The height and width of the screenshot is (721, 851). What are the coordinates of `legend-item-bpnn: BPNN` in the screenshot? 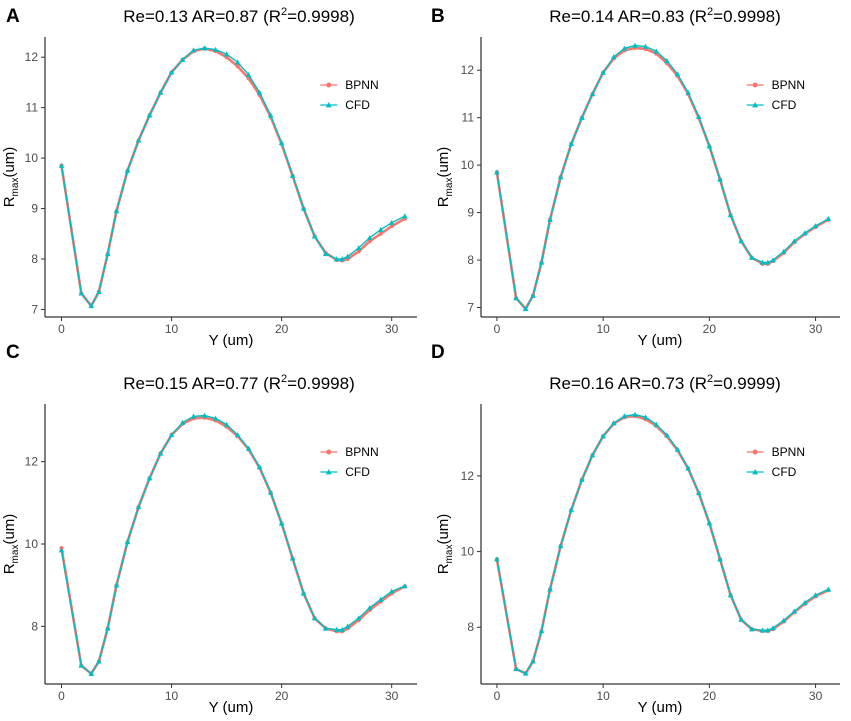 It's located at (349, 85).